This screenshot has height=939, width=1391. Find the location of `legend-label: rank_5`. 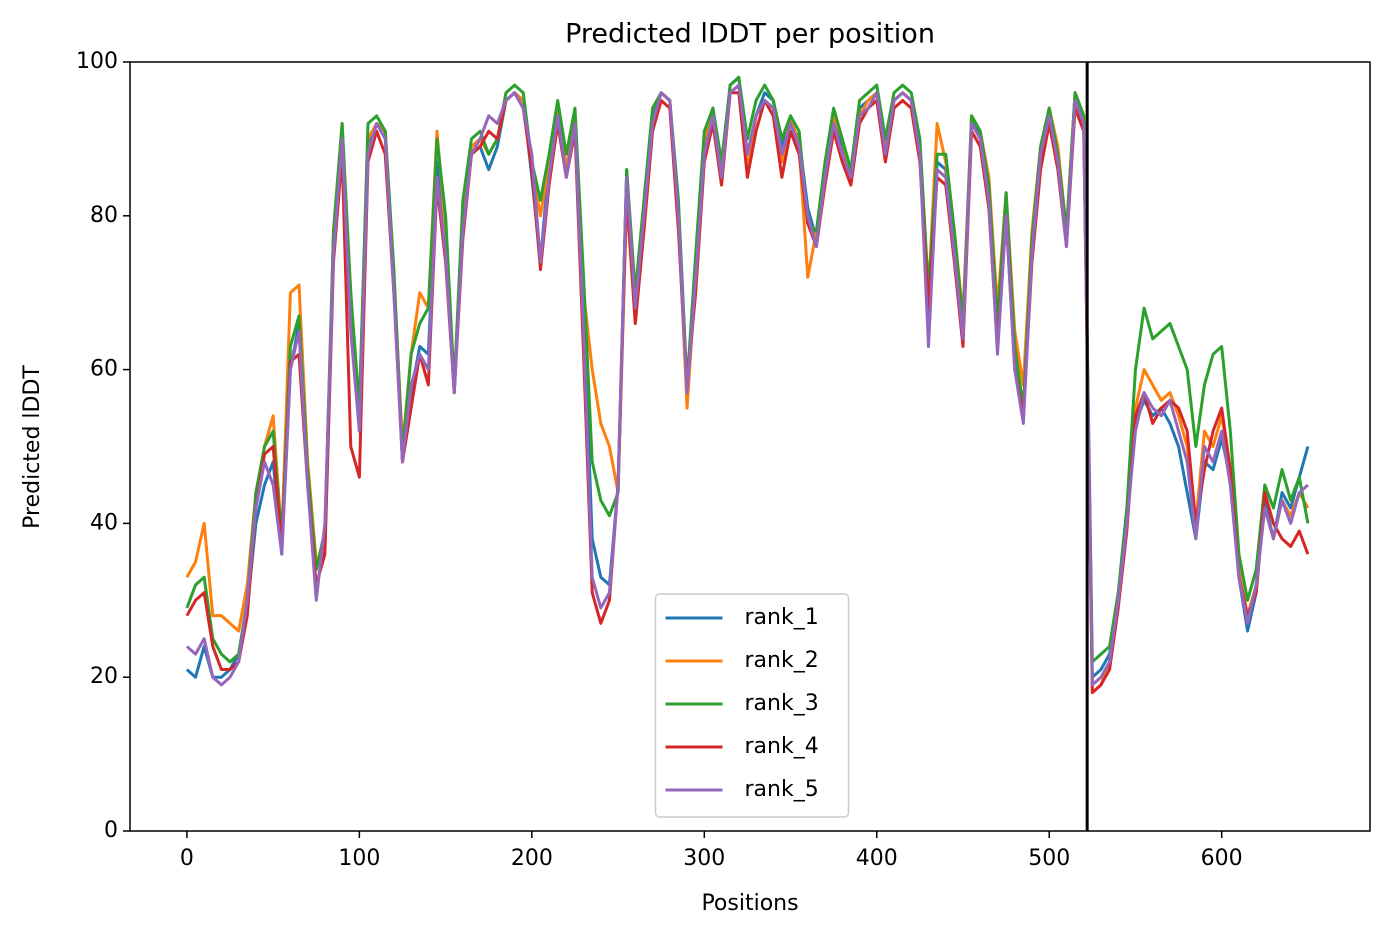

legend-label: rank_5 is located at coordinates (782, 789).